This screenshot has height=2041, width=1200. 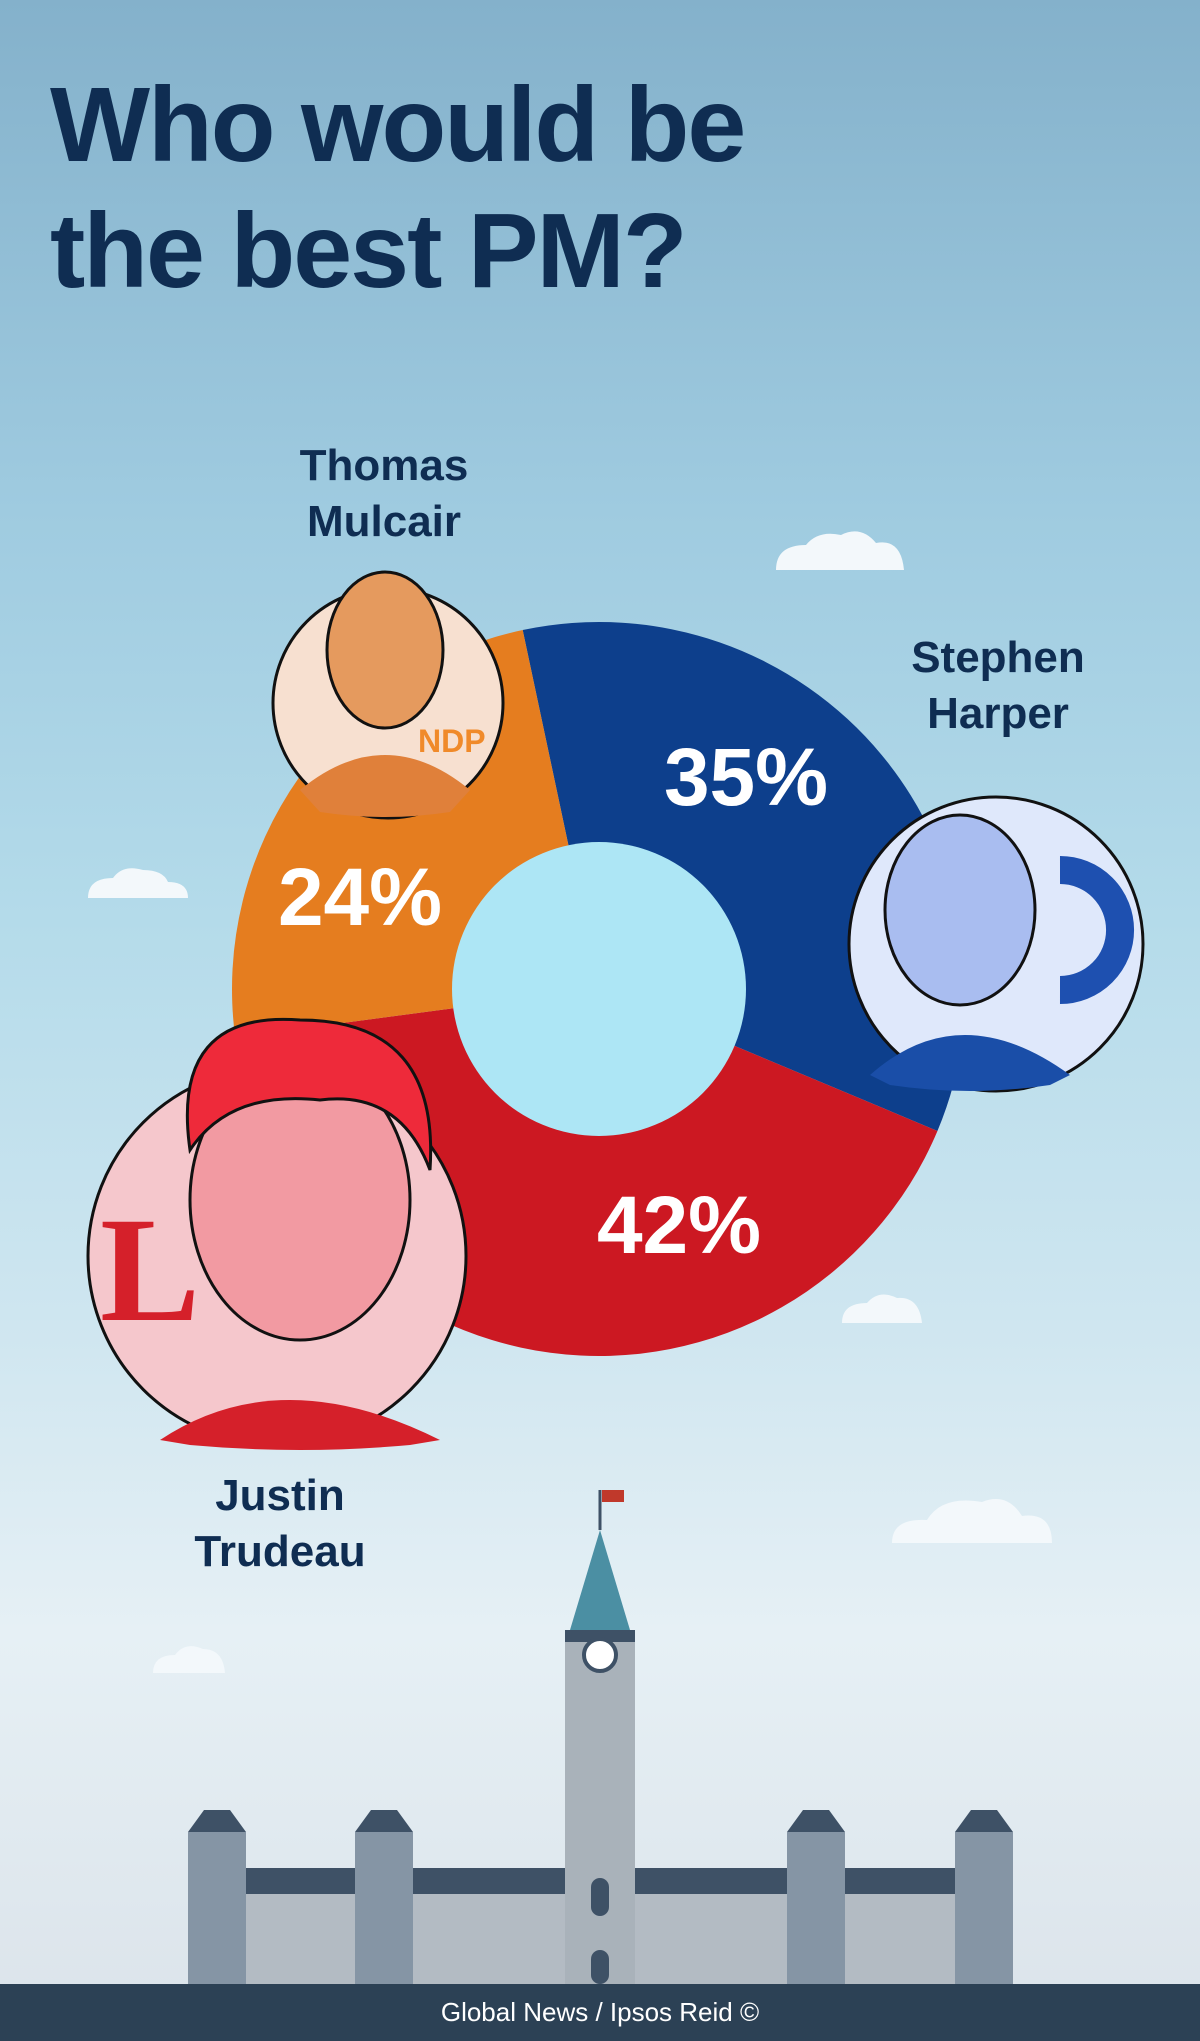 What do you see at coordinates (679, 1225) in the screenshot?
I see `data-label-trudeau: 42%` at bounding box center [679, 1225].